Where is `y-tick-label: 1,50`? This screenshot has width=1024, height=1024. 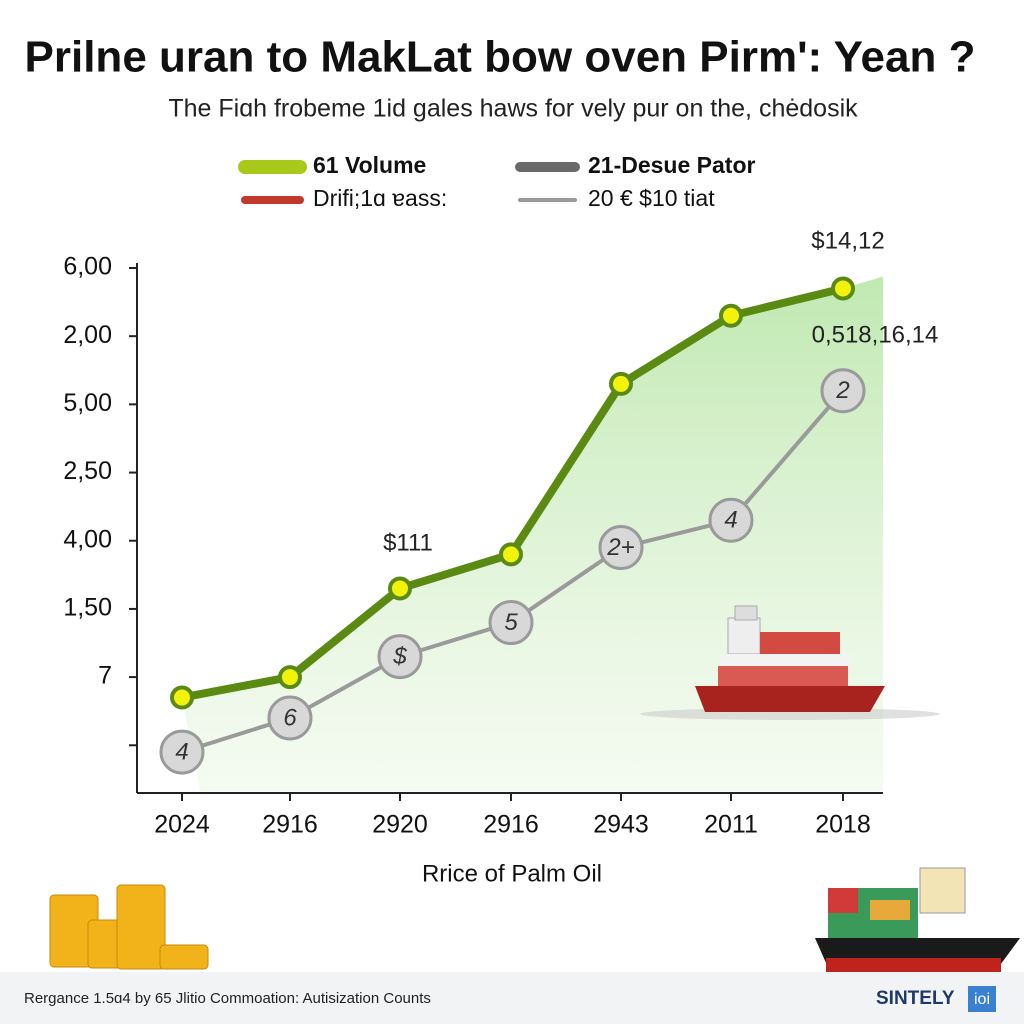
y-tick-label: 1,50 is located at coordinates (87, 608).